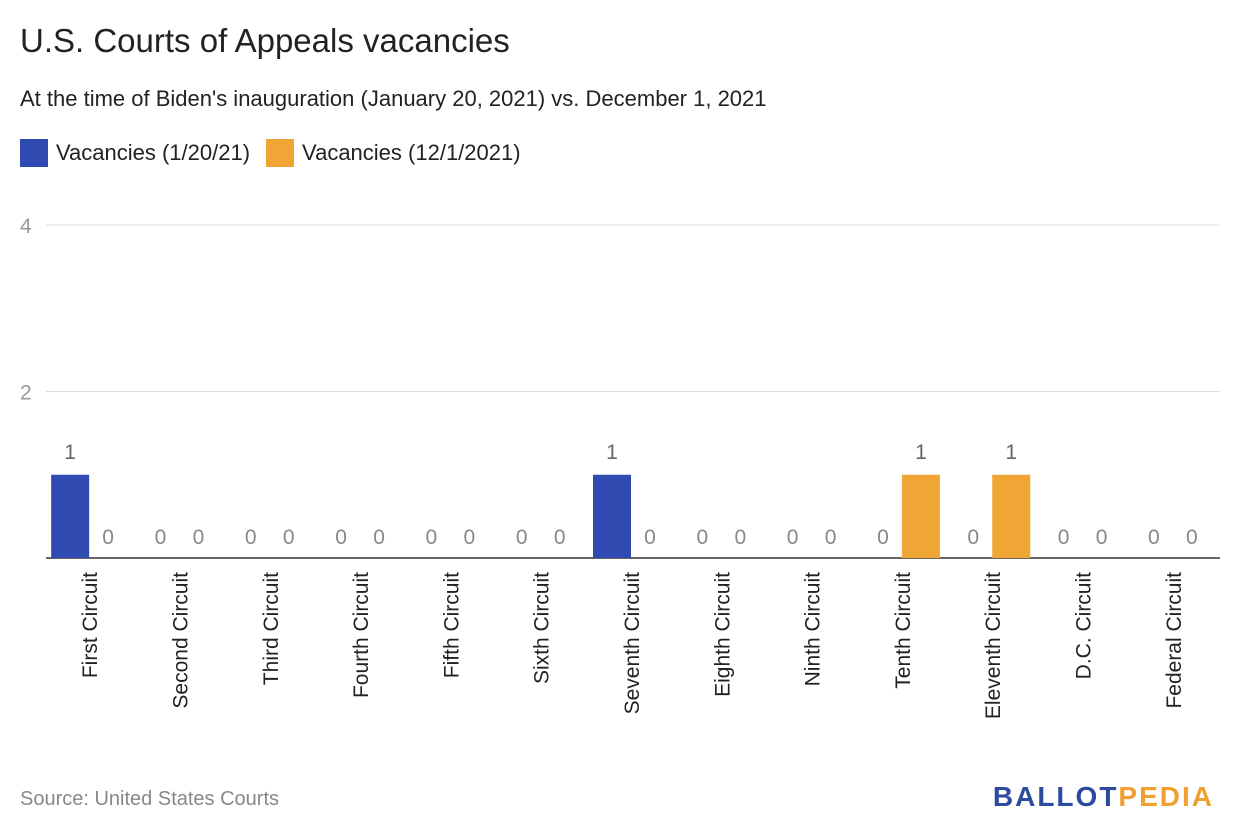 Image resolution: width=1240 pixels, height=840 pixels. I want to click on data-label-1-2: 0, so click(251, 537).